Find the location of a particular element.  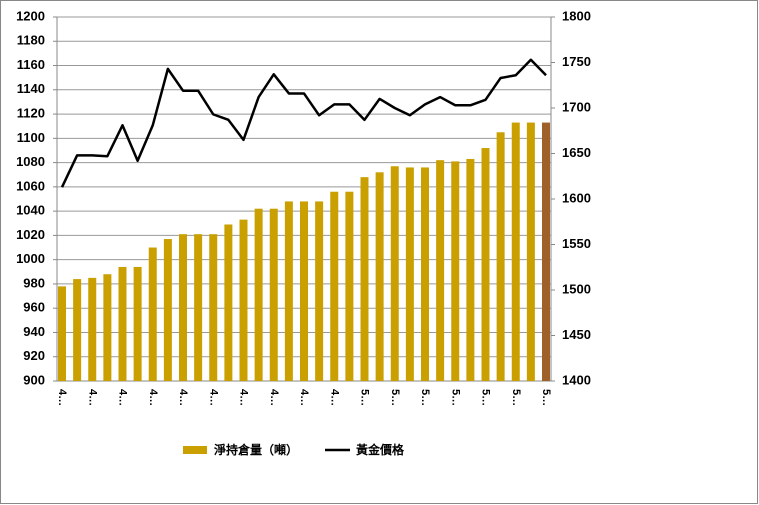

y-tick-label: 980 is located at coordinates (34, 282).